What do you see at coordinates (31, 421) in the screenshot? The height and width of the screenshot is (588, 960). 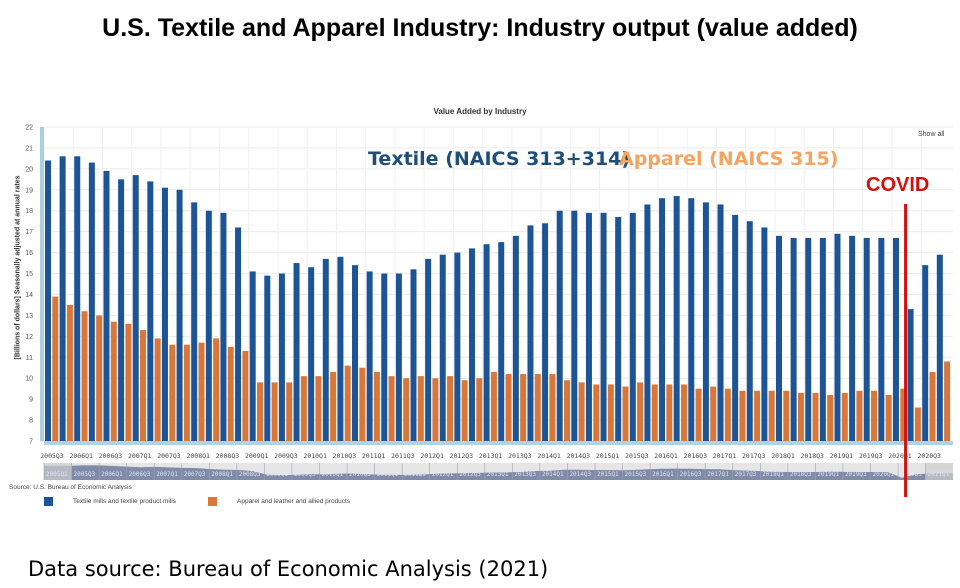 I see `y-tick-label: 8` at bounding box center [31, 421].